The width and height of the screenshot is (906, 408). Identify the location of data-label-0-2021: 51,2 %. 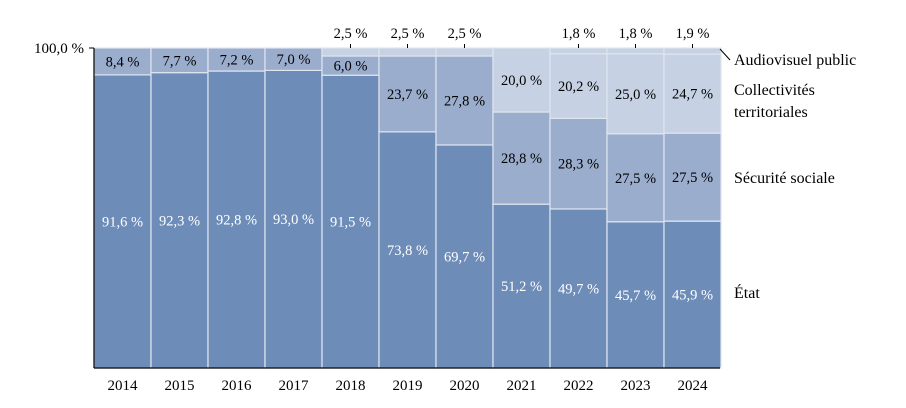
(521, 287).